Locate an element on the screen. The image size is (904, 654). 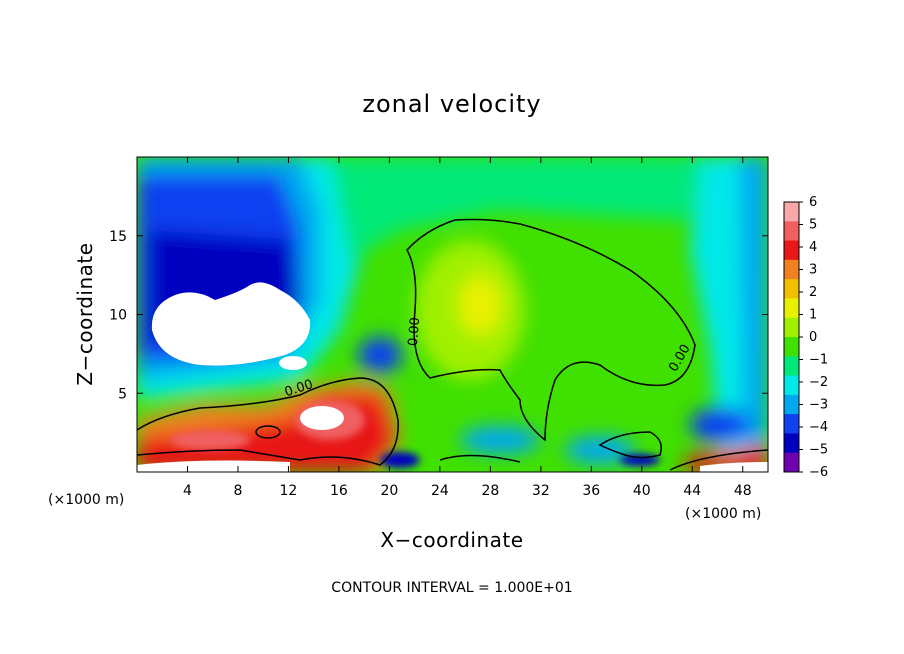
y-tick-label: 10 is located at coordinates (118, 316).